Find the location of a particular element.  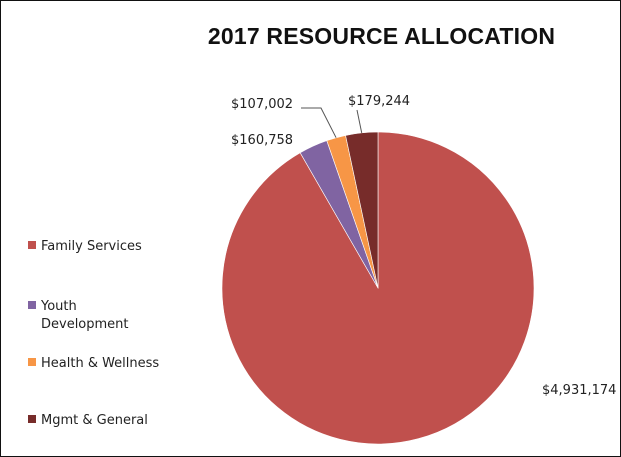

legend-item-health-wellness: Health & Wellness is located at coordinates (93, 363).